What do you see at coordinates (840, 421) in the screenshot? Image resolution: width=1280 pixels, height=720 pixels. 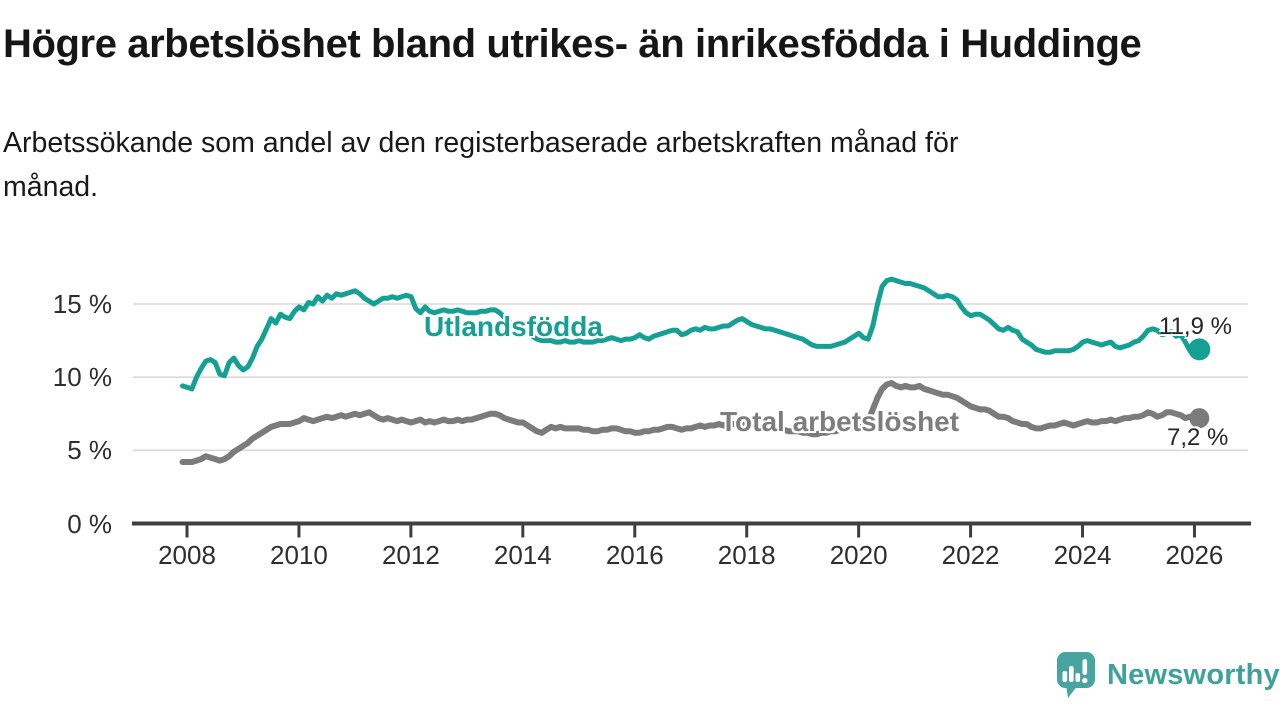 I see `series-label-total-arbetsloshet: Total arbetslöshet` at bounding box center [840, 421].